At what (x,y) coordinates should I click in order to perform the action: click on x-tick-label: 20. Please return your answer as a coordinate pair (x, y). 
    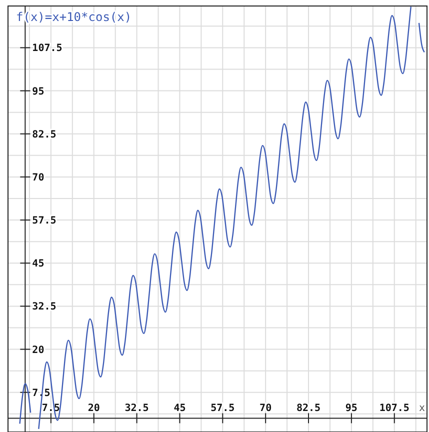
    Looking at the image, I should click on (94, 408).